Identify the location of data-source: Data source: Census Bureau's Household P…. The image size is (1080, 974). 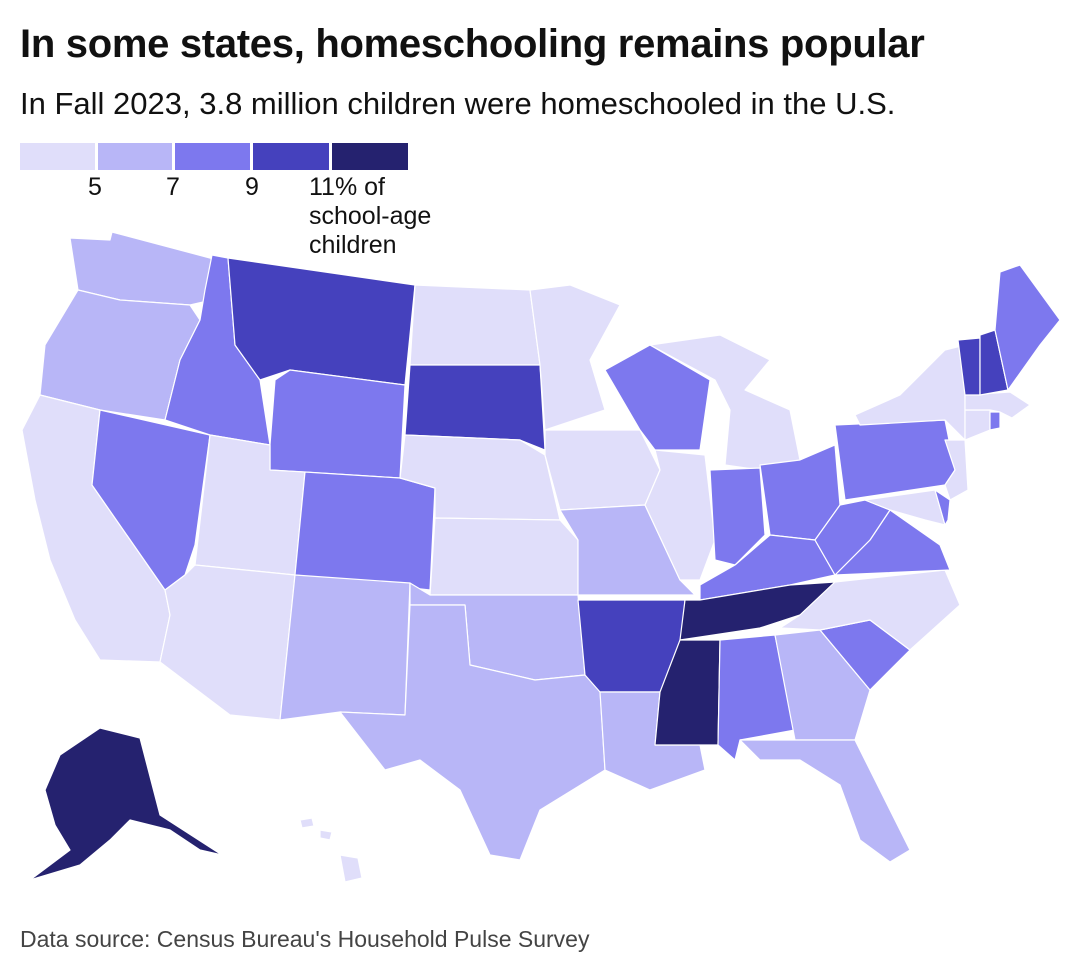
(305, 939).